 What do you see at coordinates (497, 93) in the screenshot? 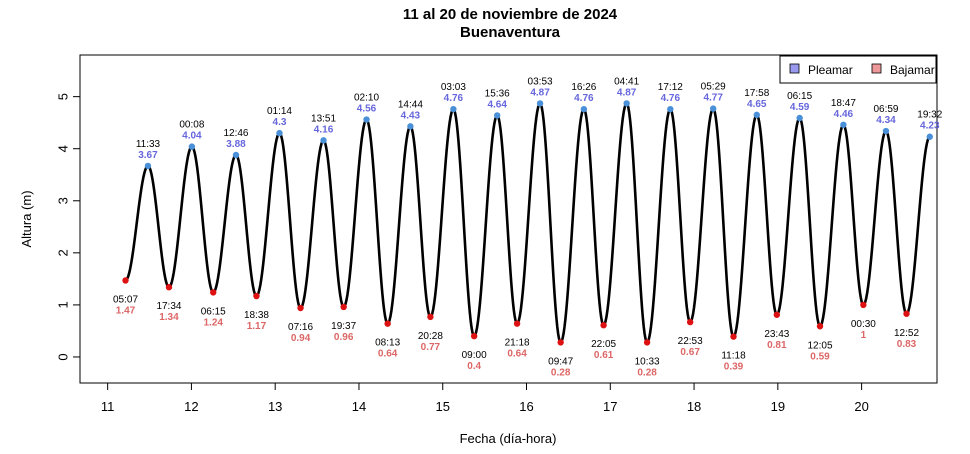
I see `high-tide-time-label: 15:36` at bounding box center [497, 93].